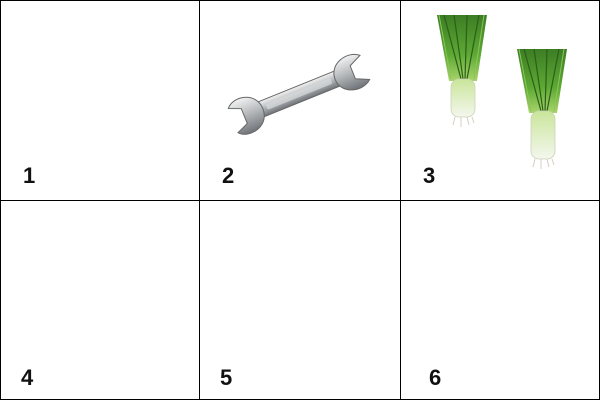  I want to click on cell-number: 5, so click(226, 377).